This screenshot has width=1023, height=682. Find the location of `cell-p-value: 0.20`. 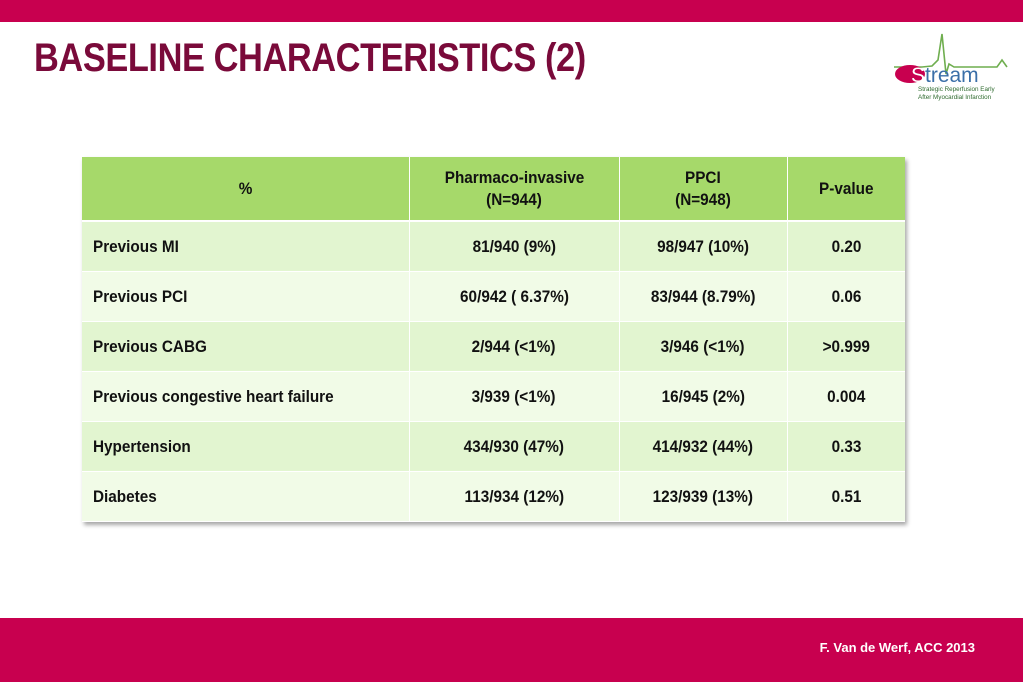

cell-p-value: 0.20 is located at coordinates (846, 246).